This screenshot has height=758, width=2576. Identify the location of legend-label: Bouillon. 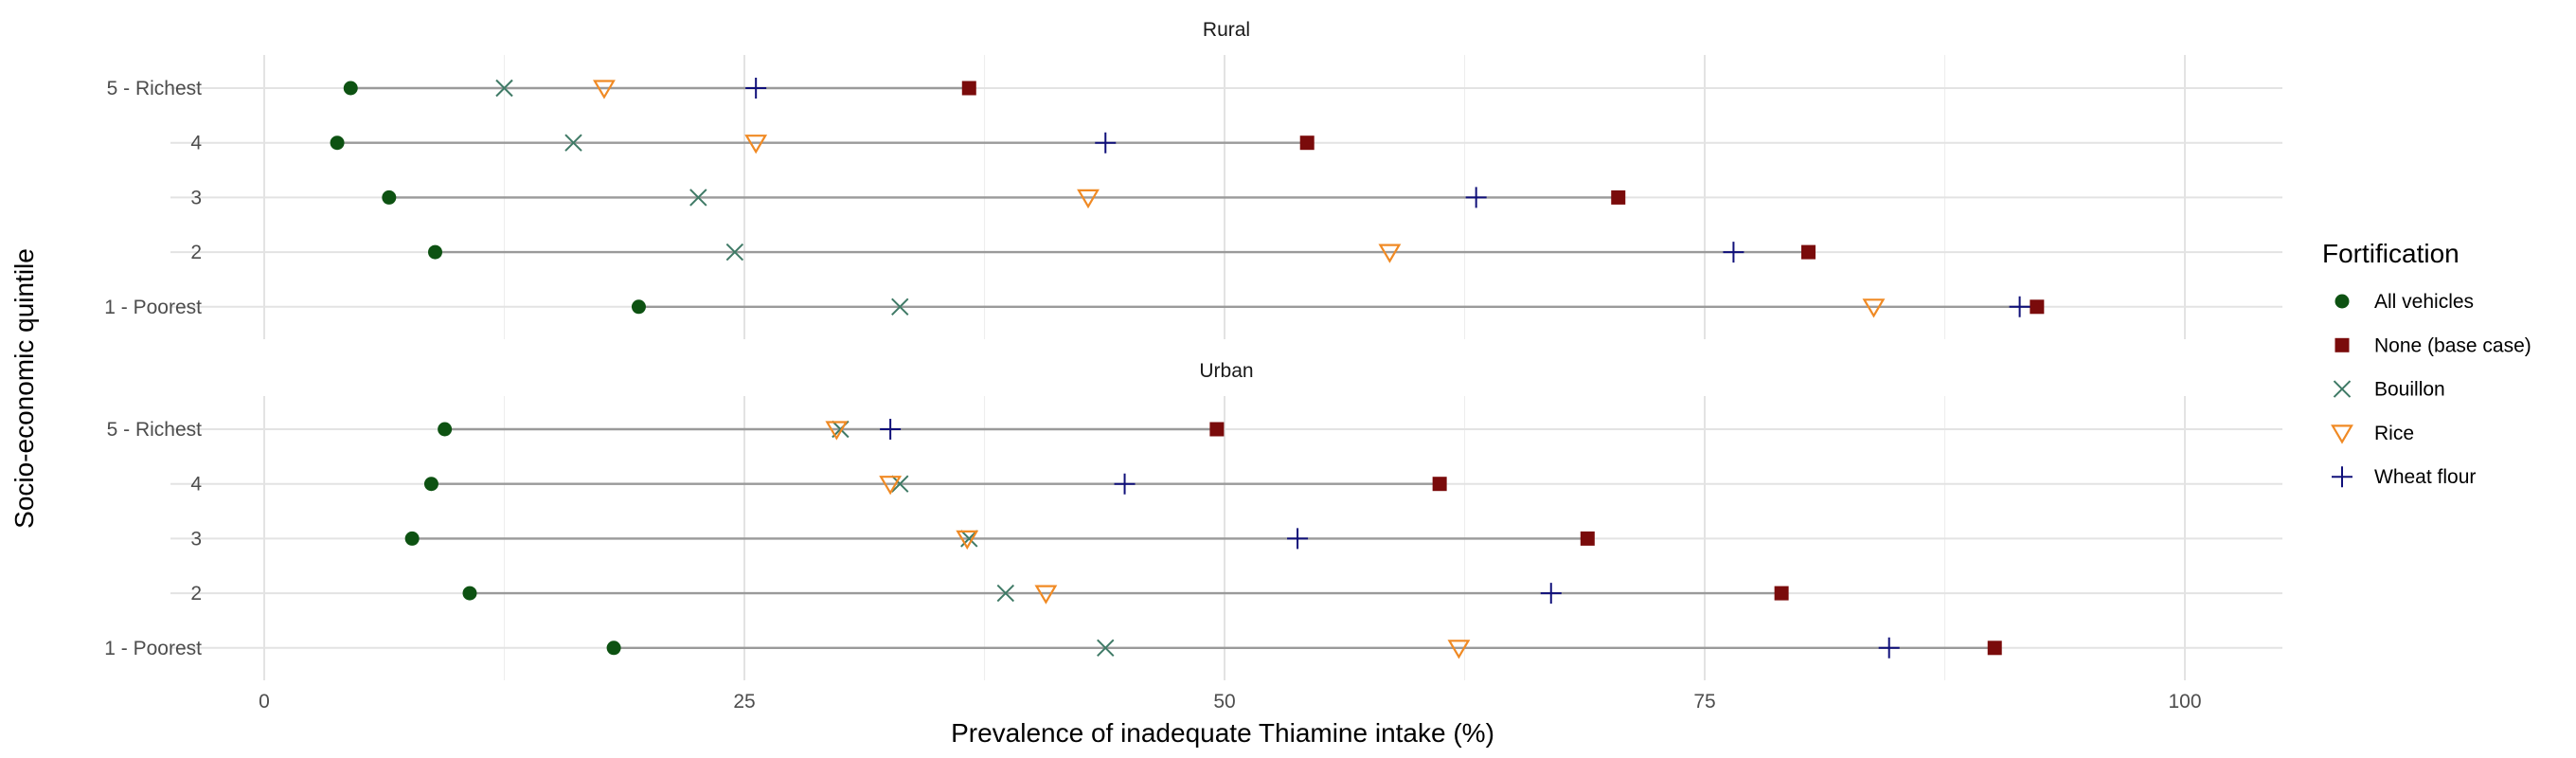
(2409, 390).